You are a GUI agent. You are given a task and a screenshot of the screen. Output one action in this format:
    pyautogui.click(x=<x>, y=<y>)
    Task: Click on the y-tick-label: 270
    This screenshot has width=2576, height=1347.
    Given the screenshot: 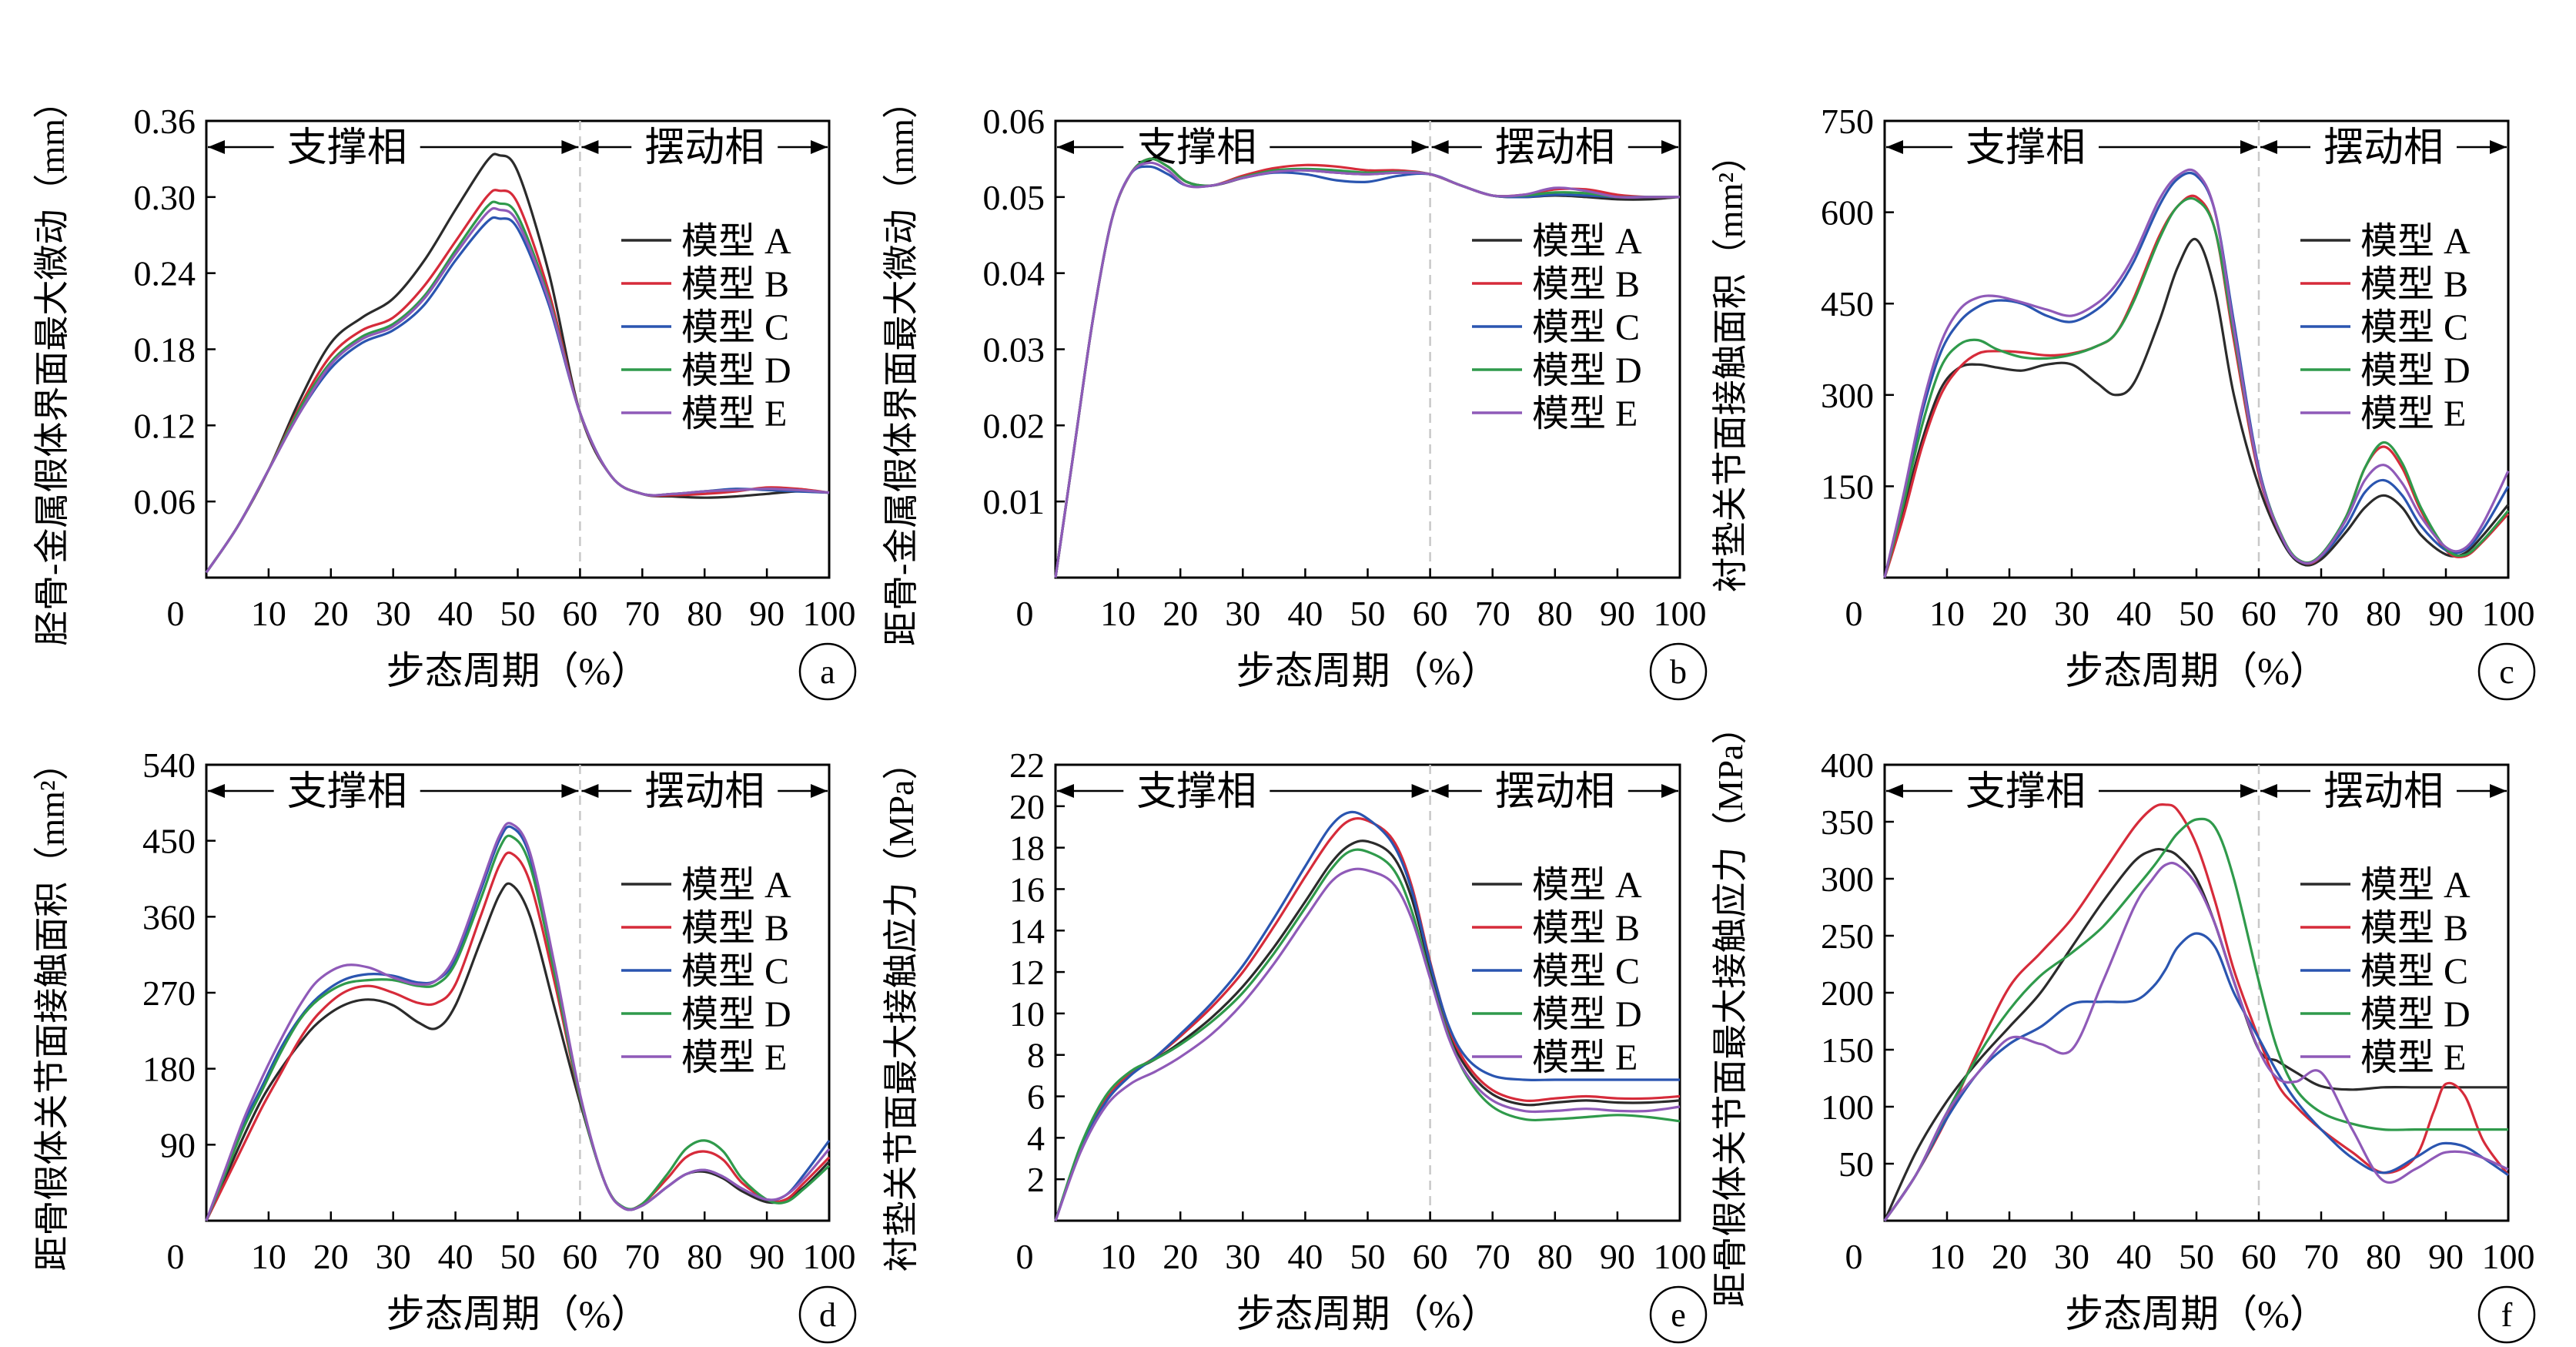 What is the action you would take?
    pyautogui.click(x=169, y=993)
    